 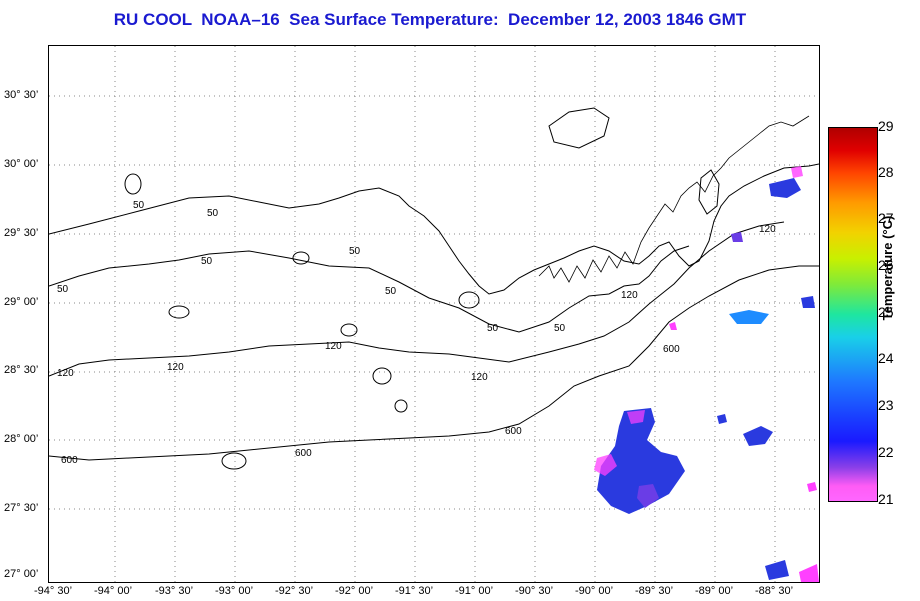 What do you see at coordinates (886, 499) in the screenshot?
I see `colorbar-tick: 21` at bounding box center [886, 499].